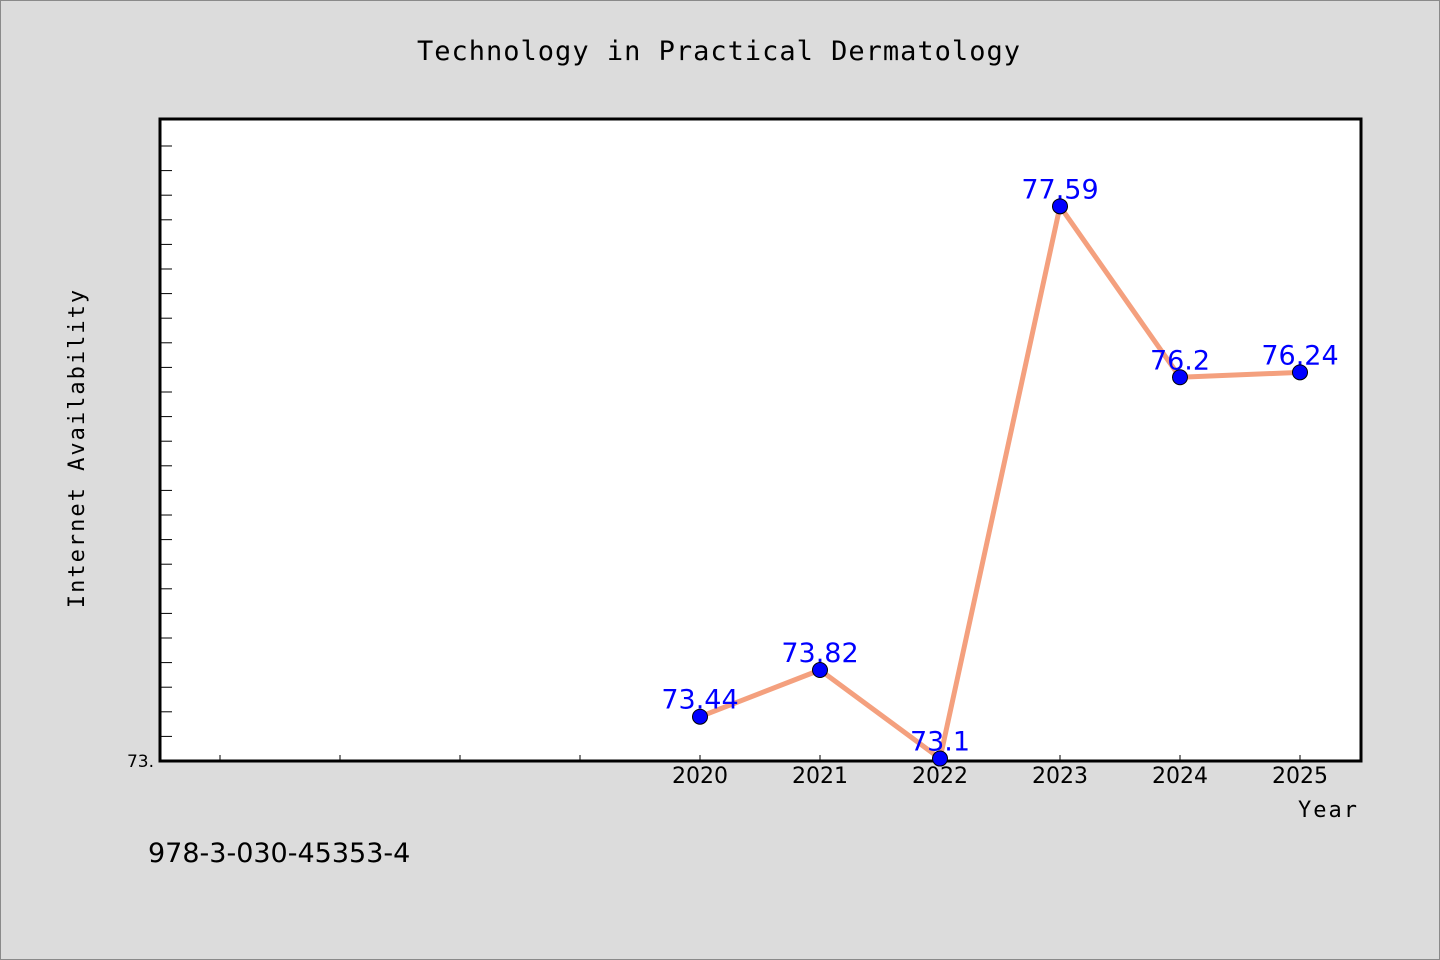  Describe the element at coordinates (77, 448) in the screenshot. I see `y-axis-label: Internet Availability` at that location.